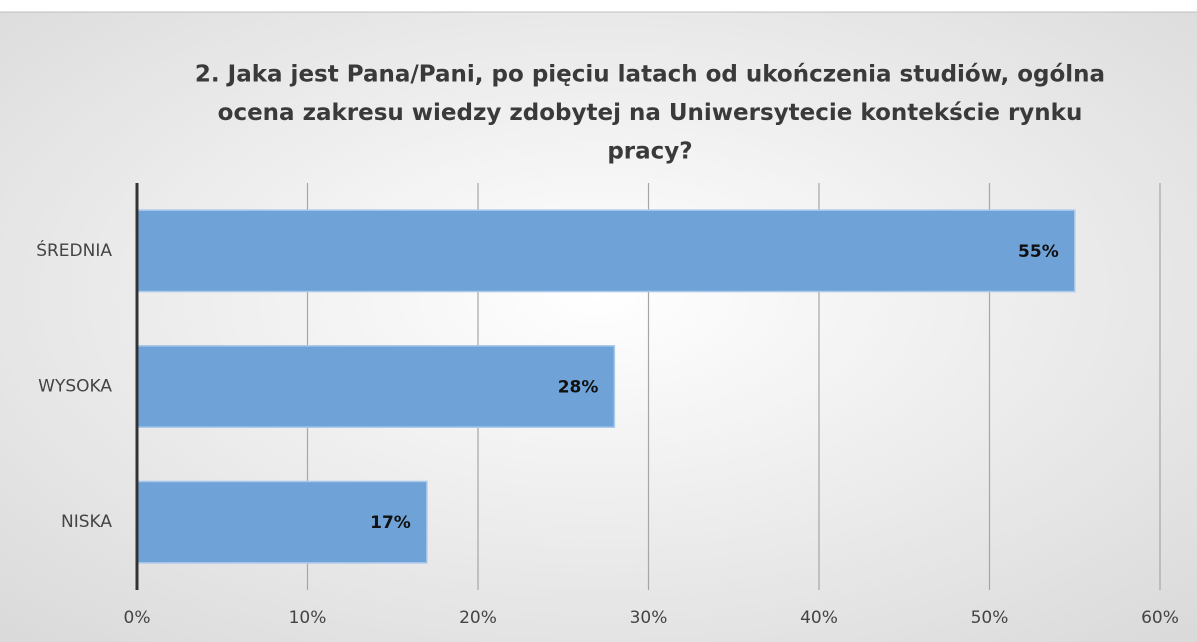  What do you see at coordinates (990, 618) in the screenshot?
I see `x-tick-label: 50%` at bounding box center [990, 618].